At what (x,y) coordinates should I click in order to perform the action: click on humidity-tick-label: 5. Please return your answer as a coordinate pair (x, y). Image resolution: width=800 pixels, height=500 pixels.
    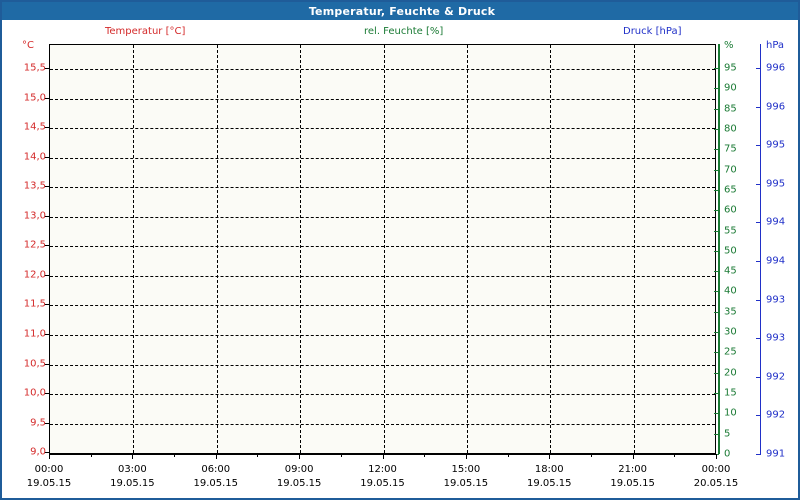
    Looking at the image, I should click on (727, 434).